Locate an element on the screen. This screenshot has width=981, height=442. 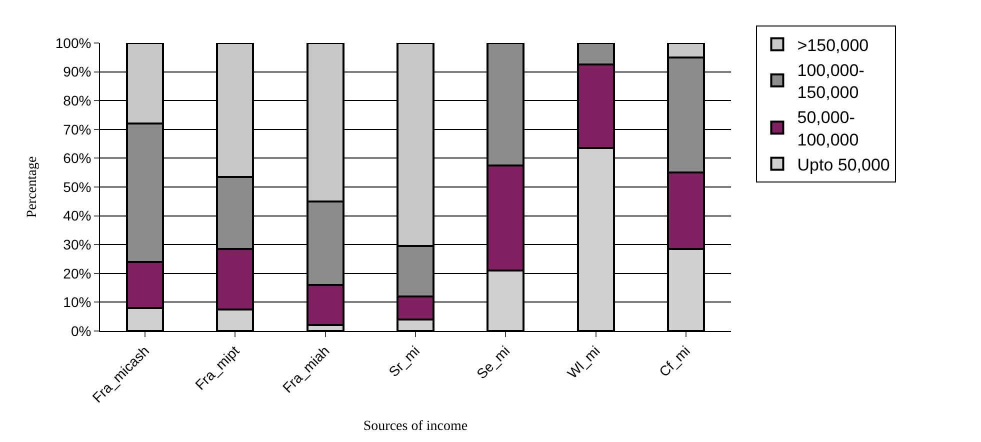
y-tick-label: 10% is located at coordinates (77, 302).